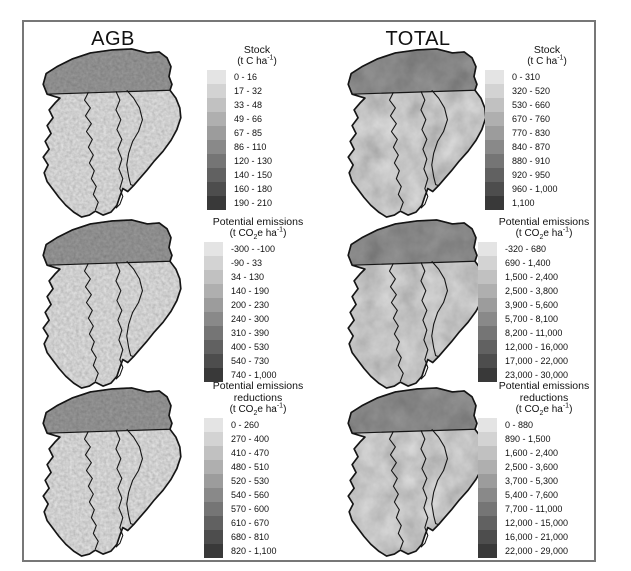  What do you see at coordinates (248, 133) in the screenshot?
I see `legend-range-label: 67 - 85` at bounding box center [248, 133].